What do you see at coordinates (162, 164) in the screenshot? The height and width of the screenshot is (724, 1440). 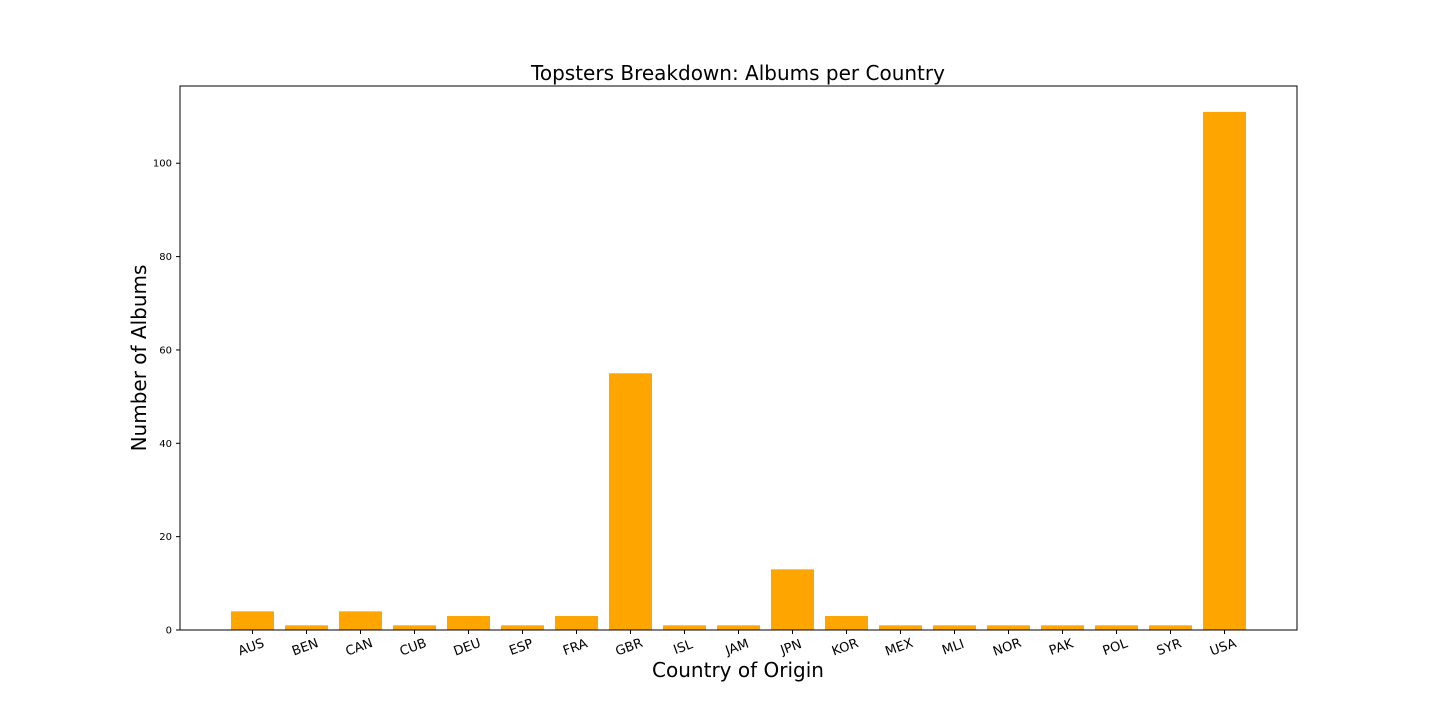 I see `y-tick-label: 100` at bounding box center [162, 164].